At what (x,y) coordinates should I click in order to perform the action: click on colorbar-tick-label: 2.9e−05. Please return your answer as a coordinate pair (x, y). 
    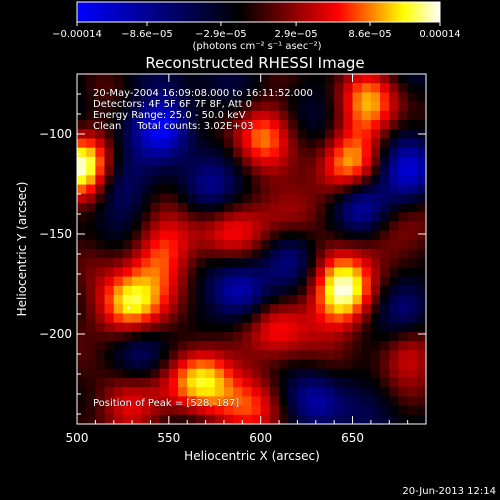
    Looking at the image, I should click on (296, 34).